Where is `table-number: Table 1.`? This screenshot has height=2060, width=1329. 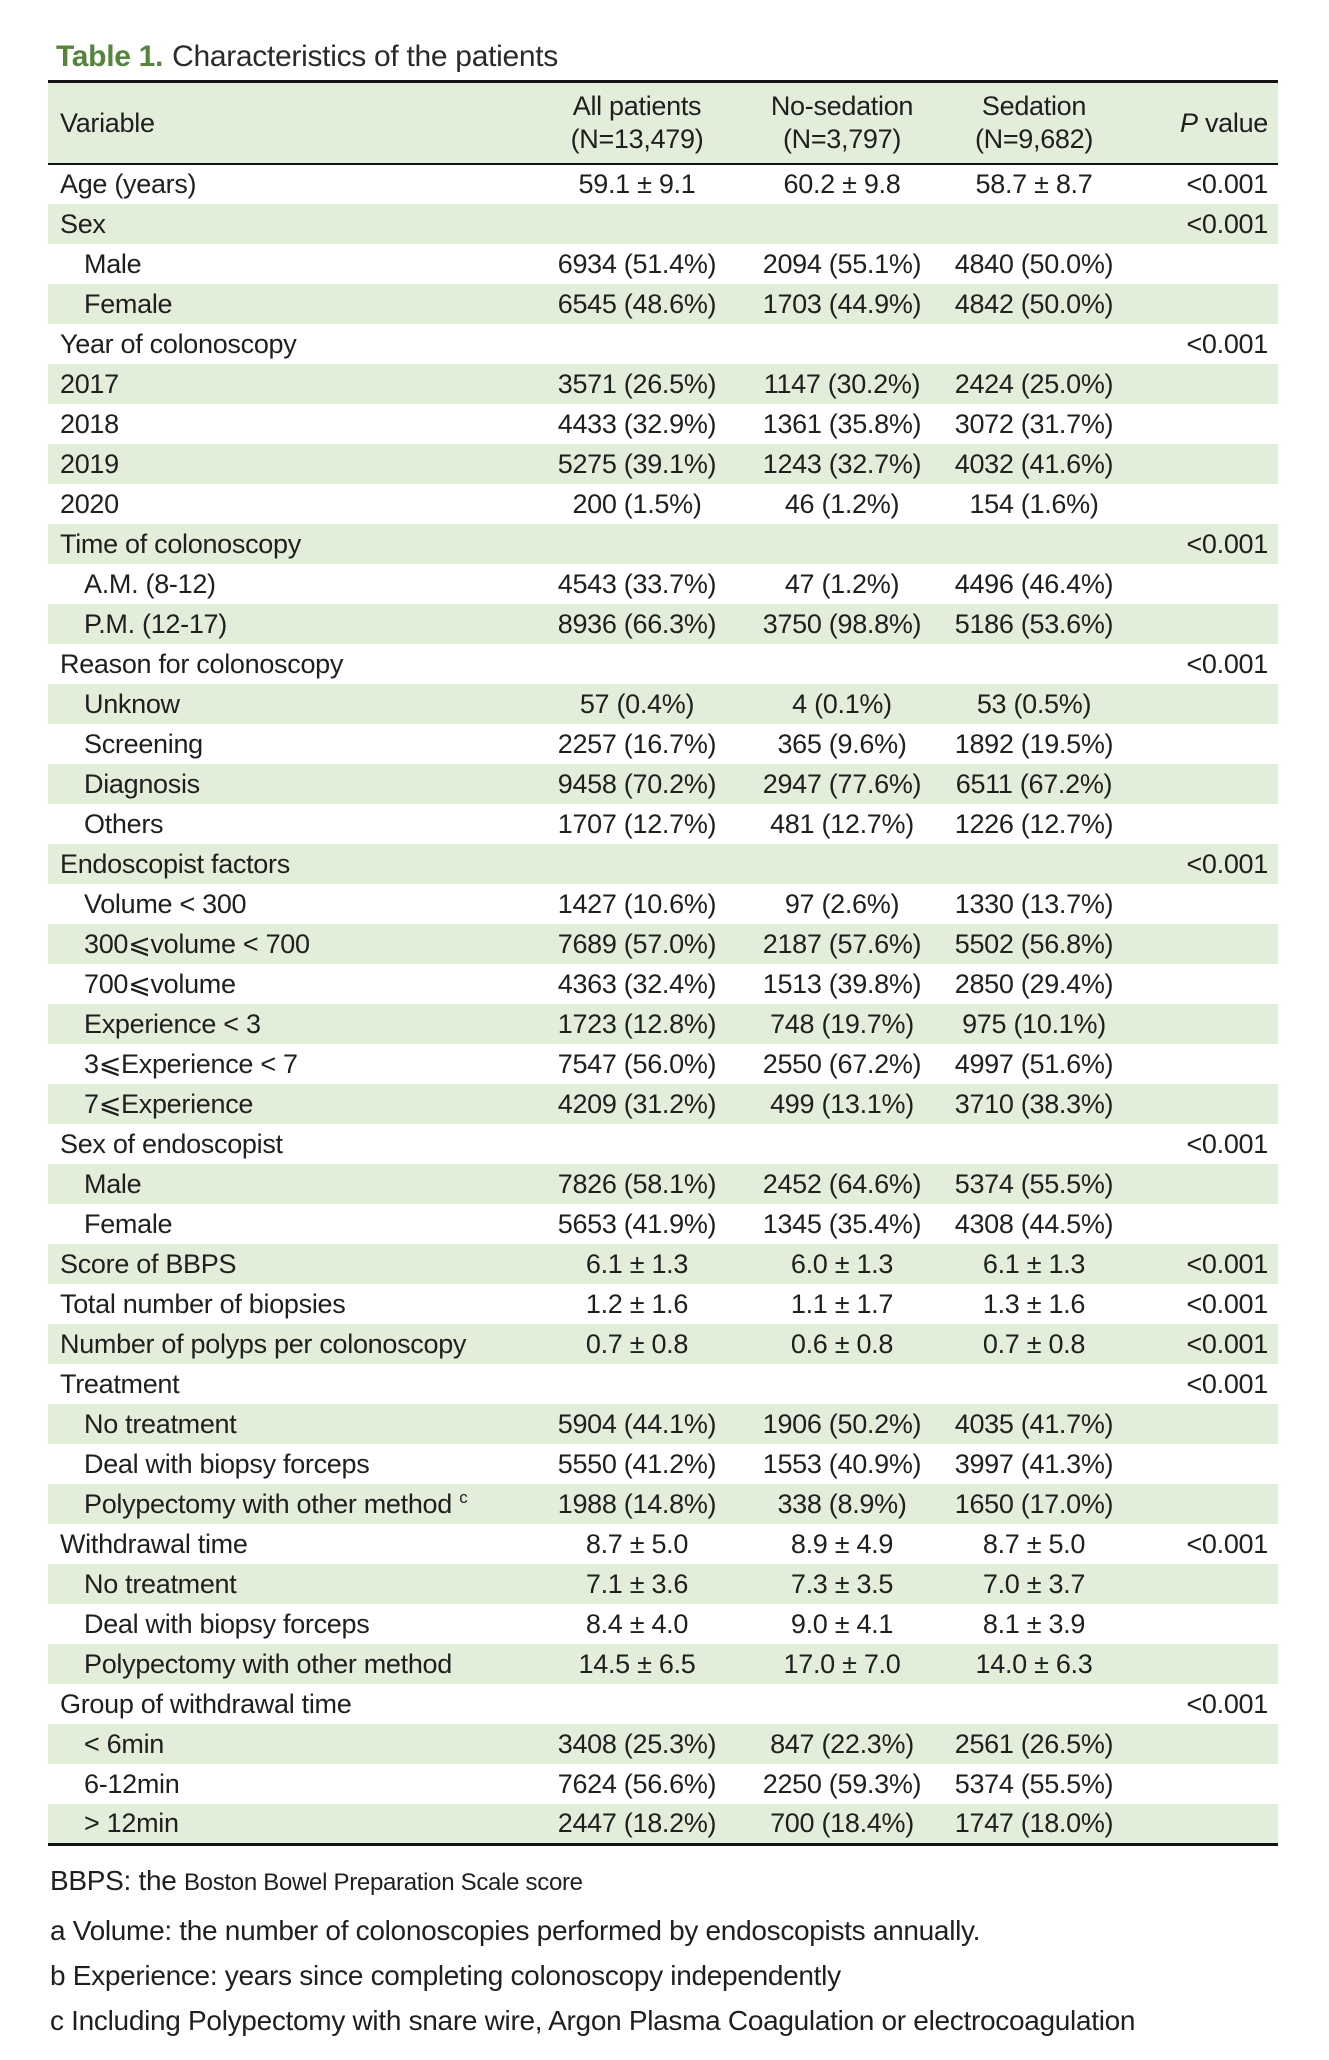
table-number: Table 1. is located at coordinates (110, 56).